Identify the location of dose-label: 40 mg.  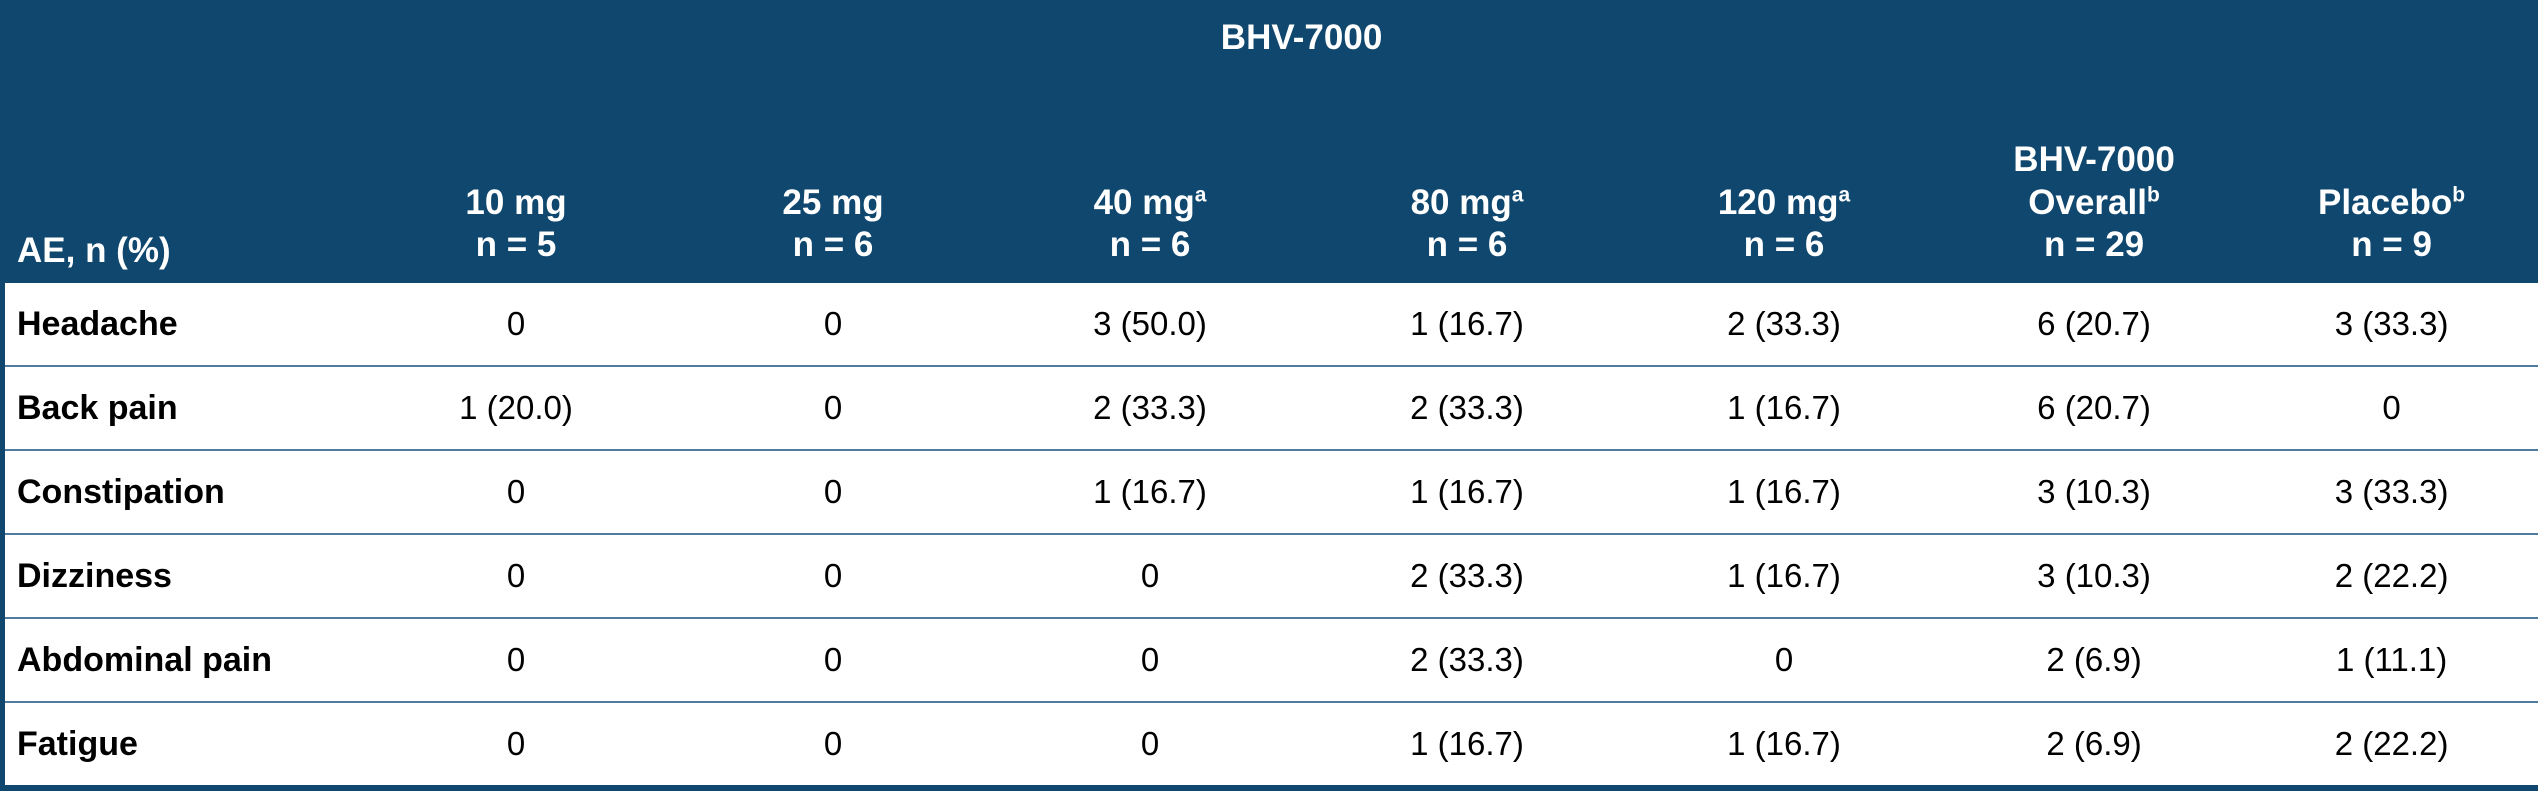
(1144, 202).